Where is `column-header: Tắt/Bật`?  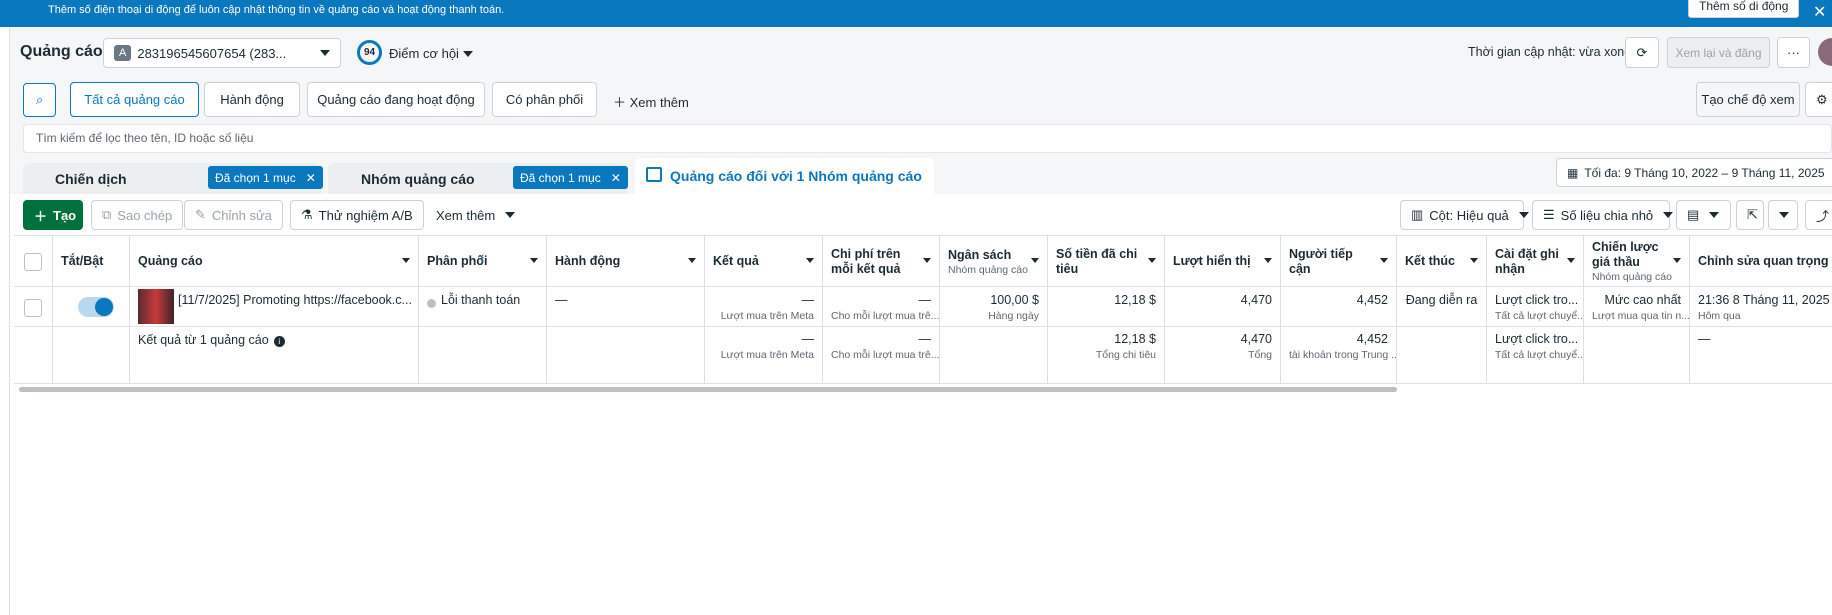 column-header: Tắt/Bật is located at coordinates (91, 261).